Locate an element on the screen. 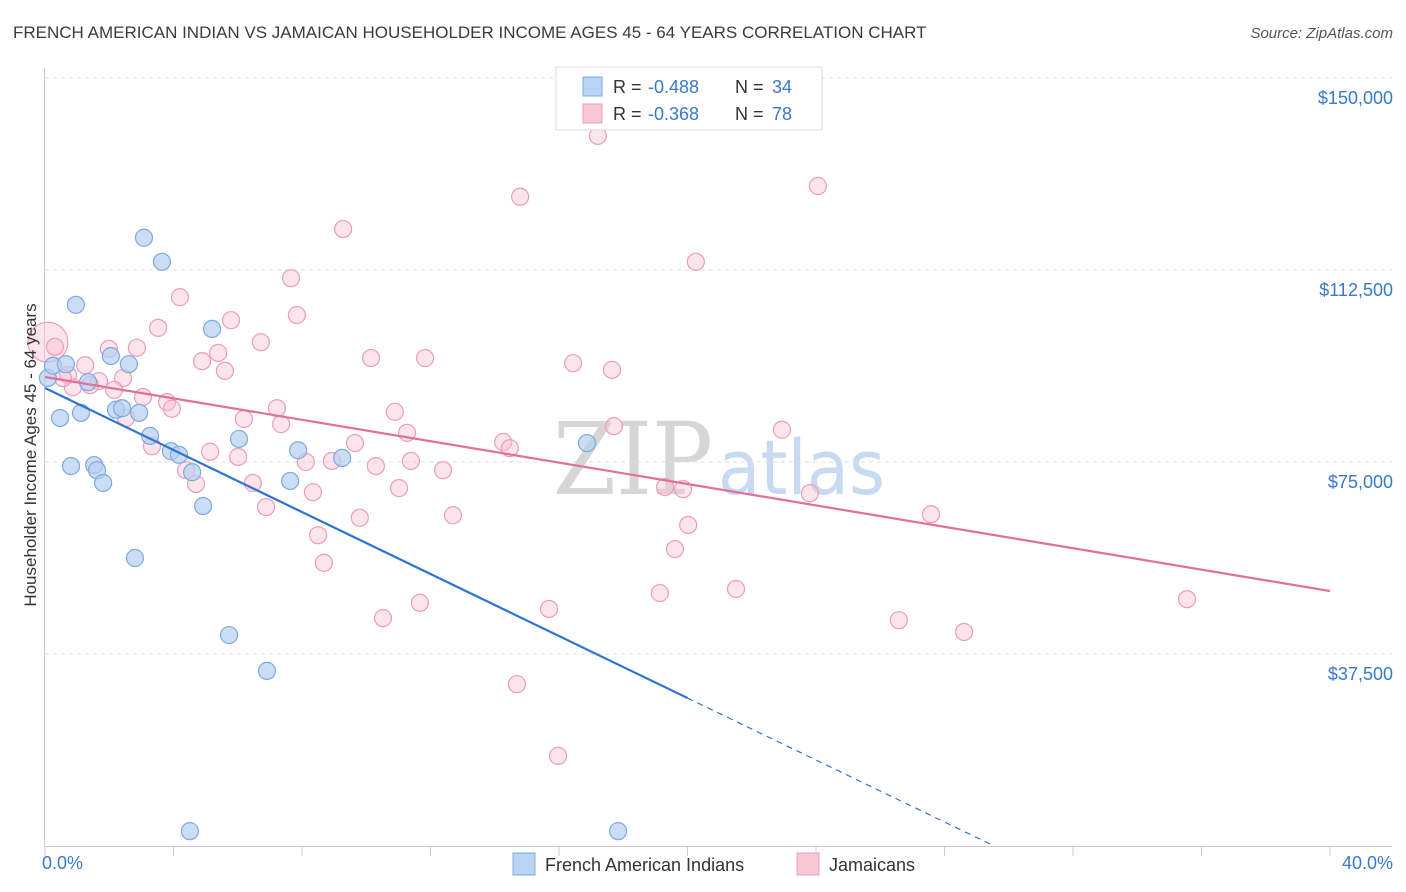 This screenshot has height=892, width=1406. legend-swatch-jamaicans is located at coordinates (808, 864).